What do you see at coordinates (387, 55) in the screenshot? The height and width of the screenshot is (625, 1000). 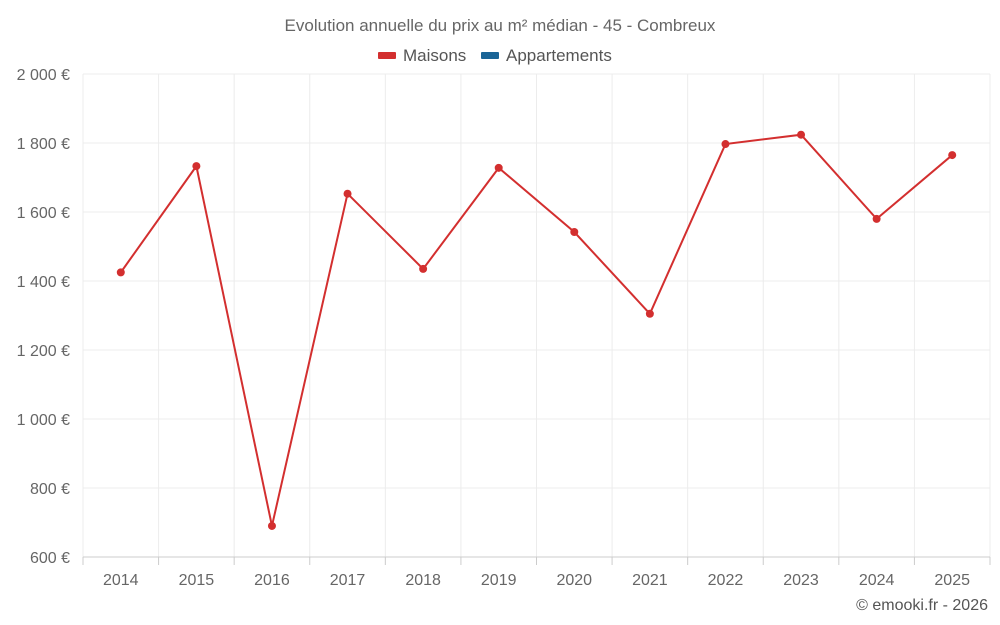 I see `legend-swatch-maisons` at bounding box center [387, 55].